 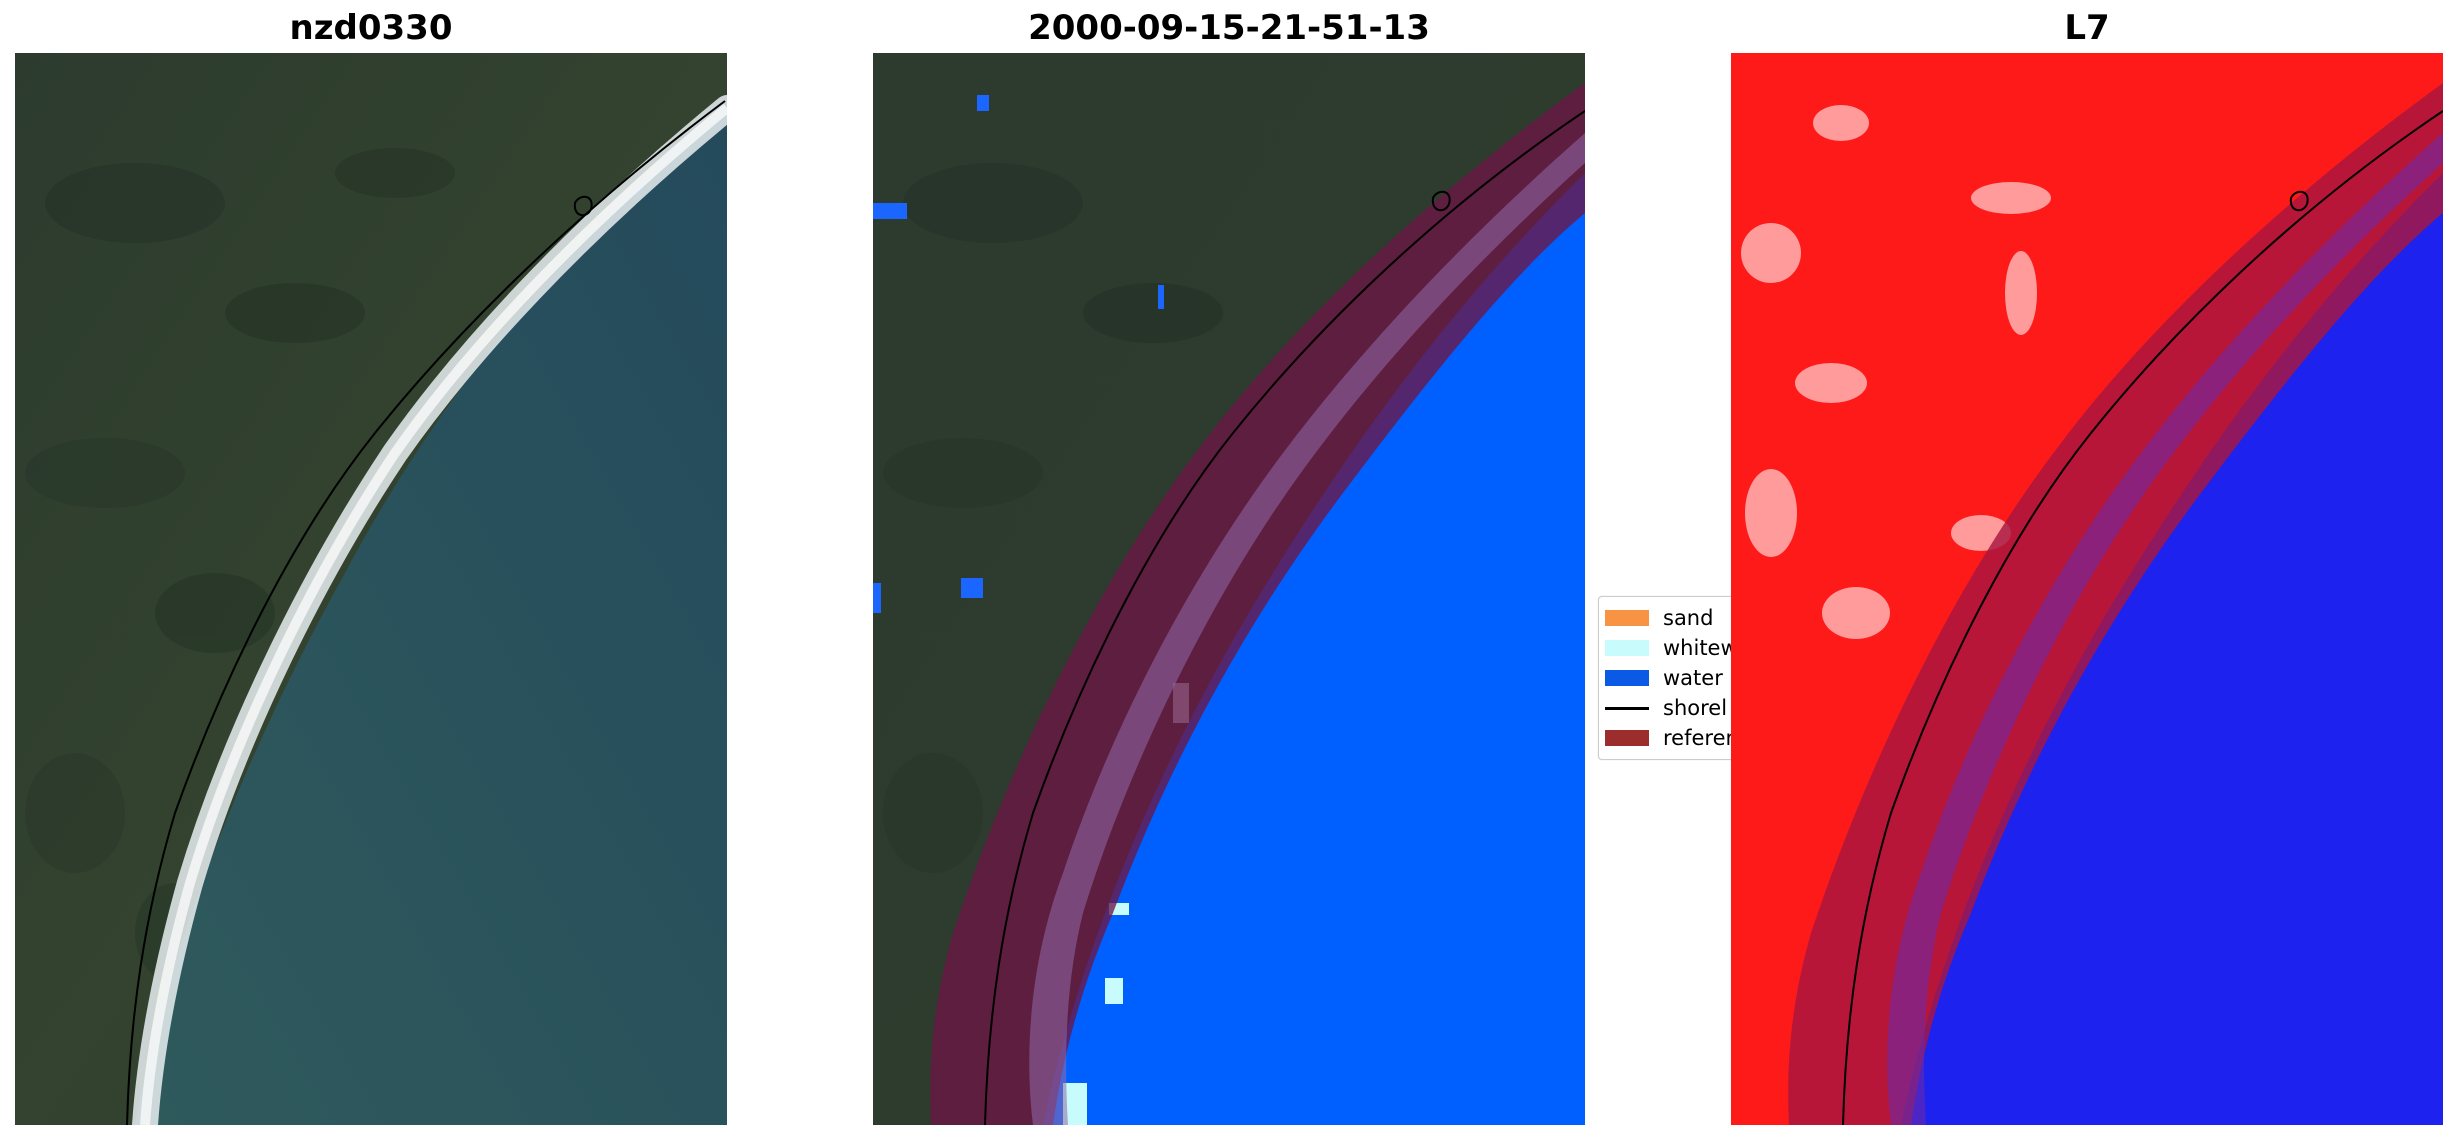 What do you see at coordinates (1053, 518) in the screenshot?
I see `terrain-texture` at bounding box center [1053, 518].